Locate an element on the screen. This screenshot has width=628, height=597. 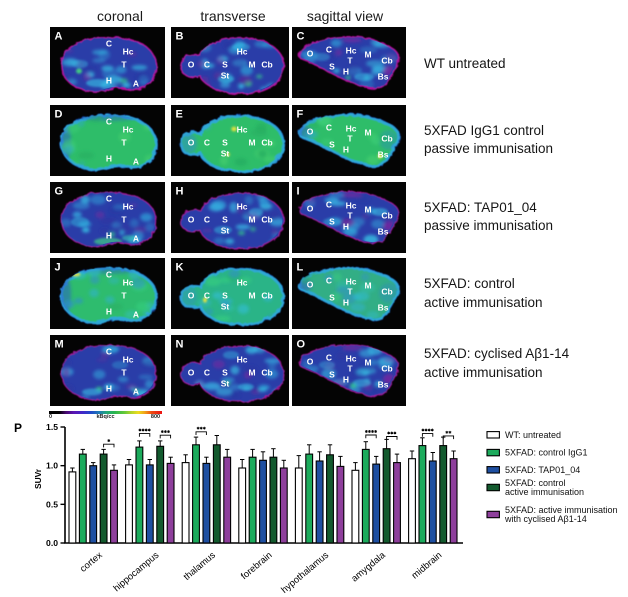
svg-text: 0.5 is located at coordinates (52, 504).